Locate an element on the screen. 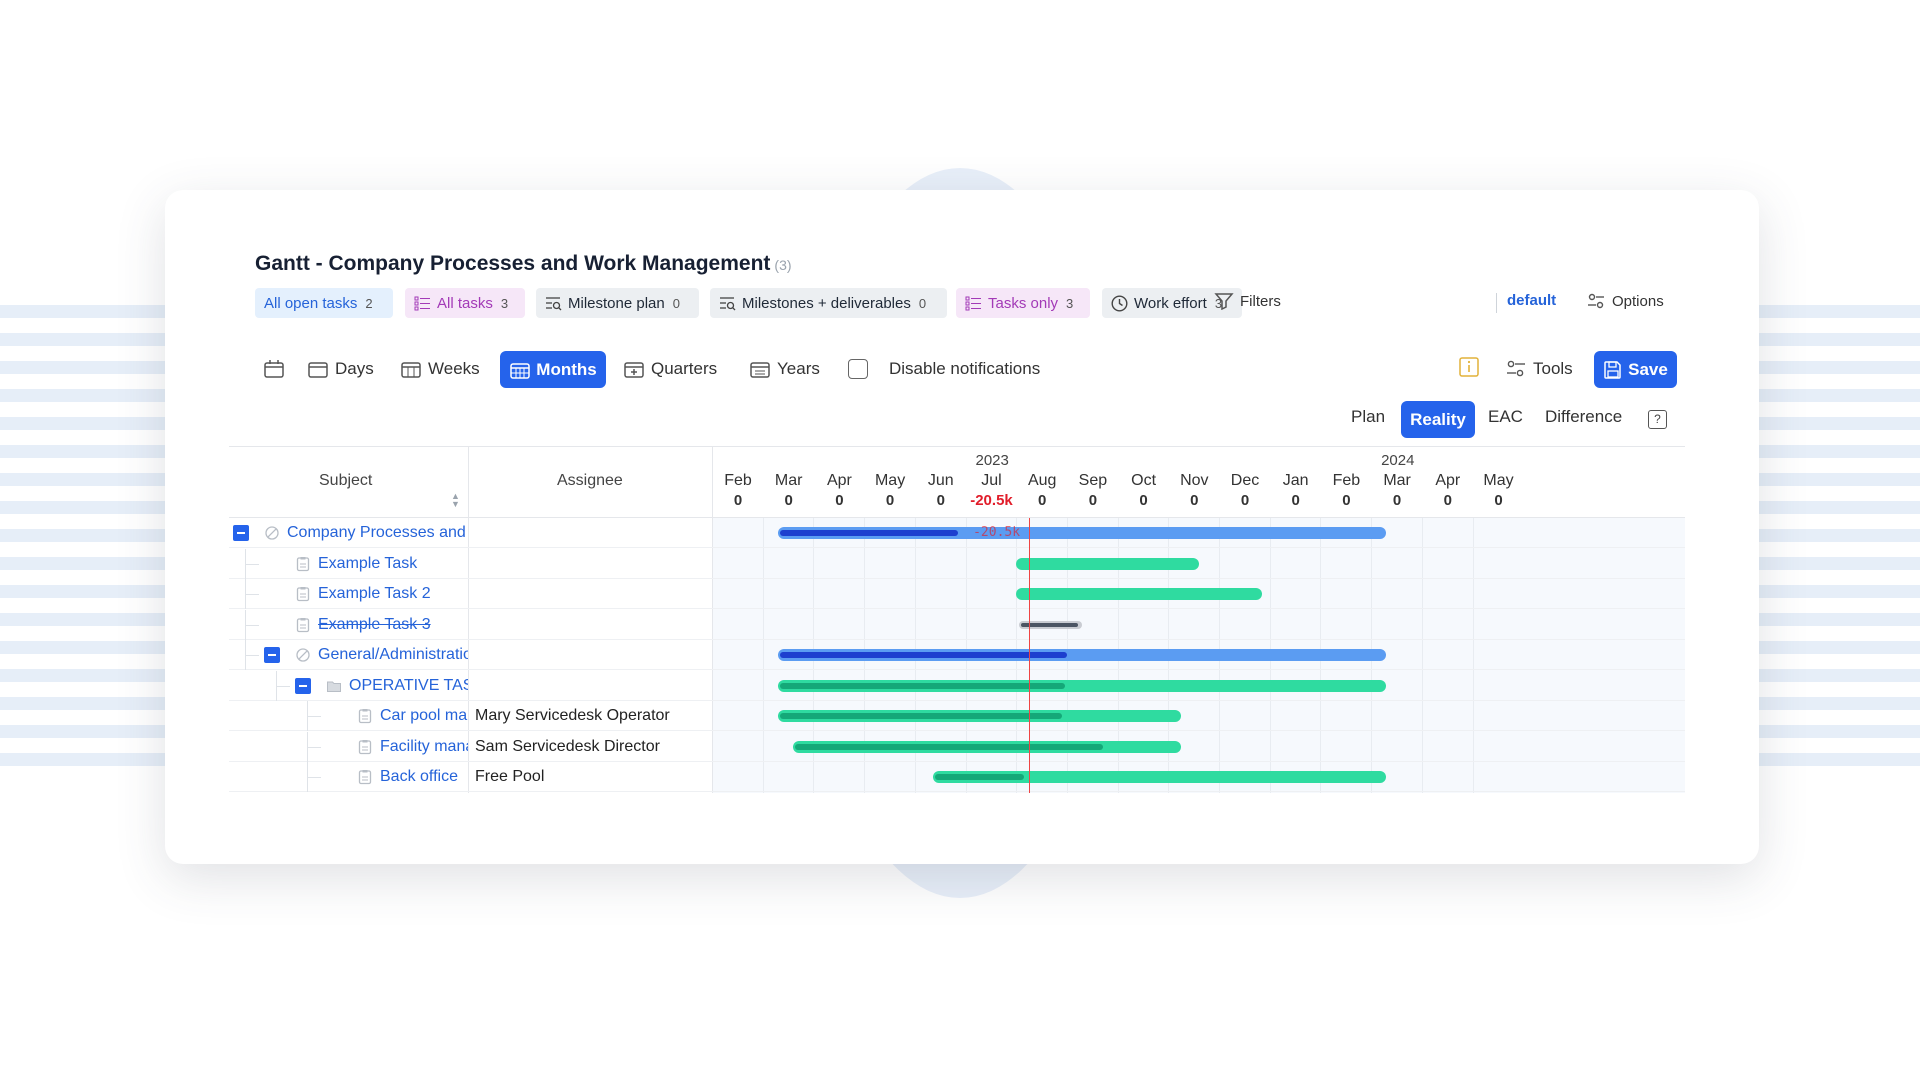 The height and width of the screenshot is (1076, 1920). chip-label: All tasks is located at coordinates (465, 303).